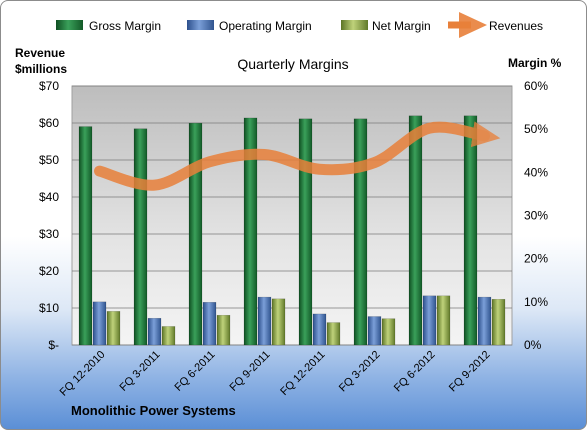 The width and height of the screenshot is (587, 430). What do you see at coordinates (536, 172) in the screenshot?
I see `right-tick-label: 40%` at bounding box center [536, 172].